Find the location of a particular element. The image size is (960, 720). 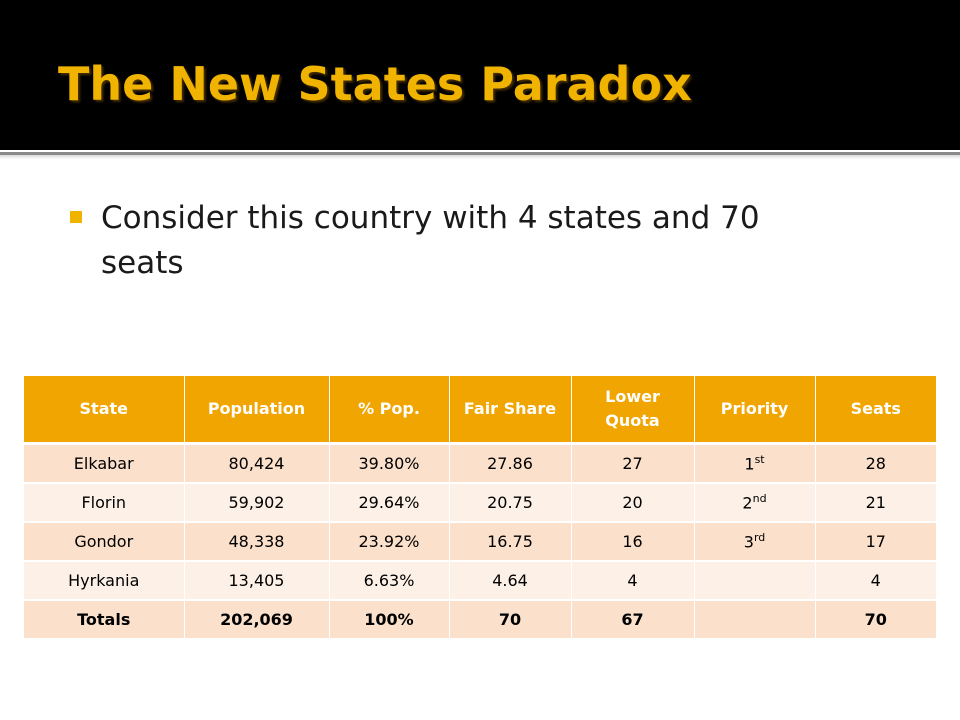

totals-row: Totals 202,069 100% 70 67 70 is located at coordinates (480, 618).